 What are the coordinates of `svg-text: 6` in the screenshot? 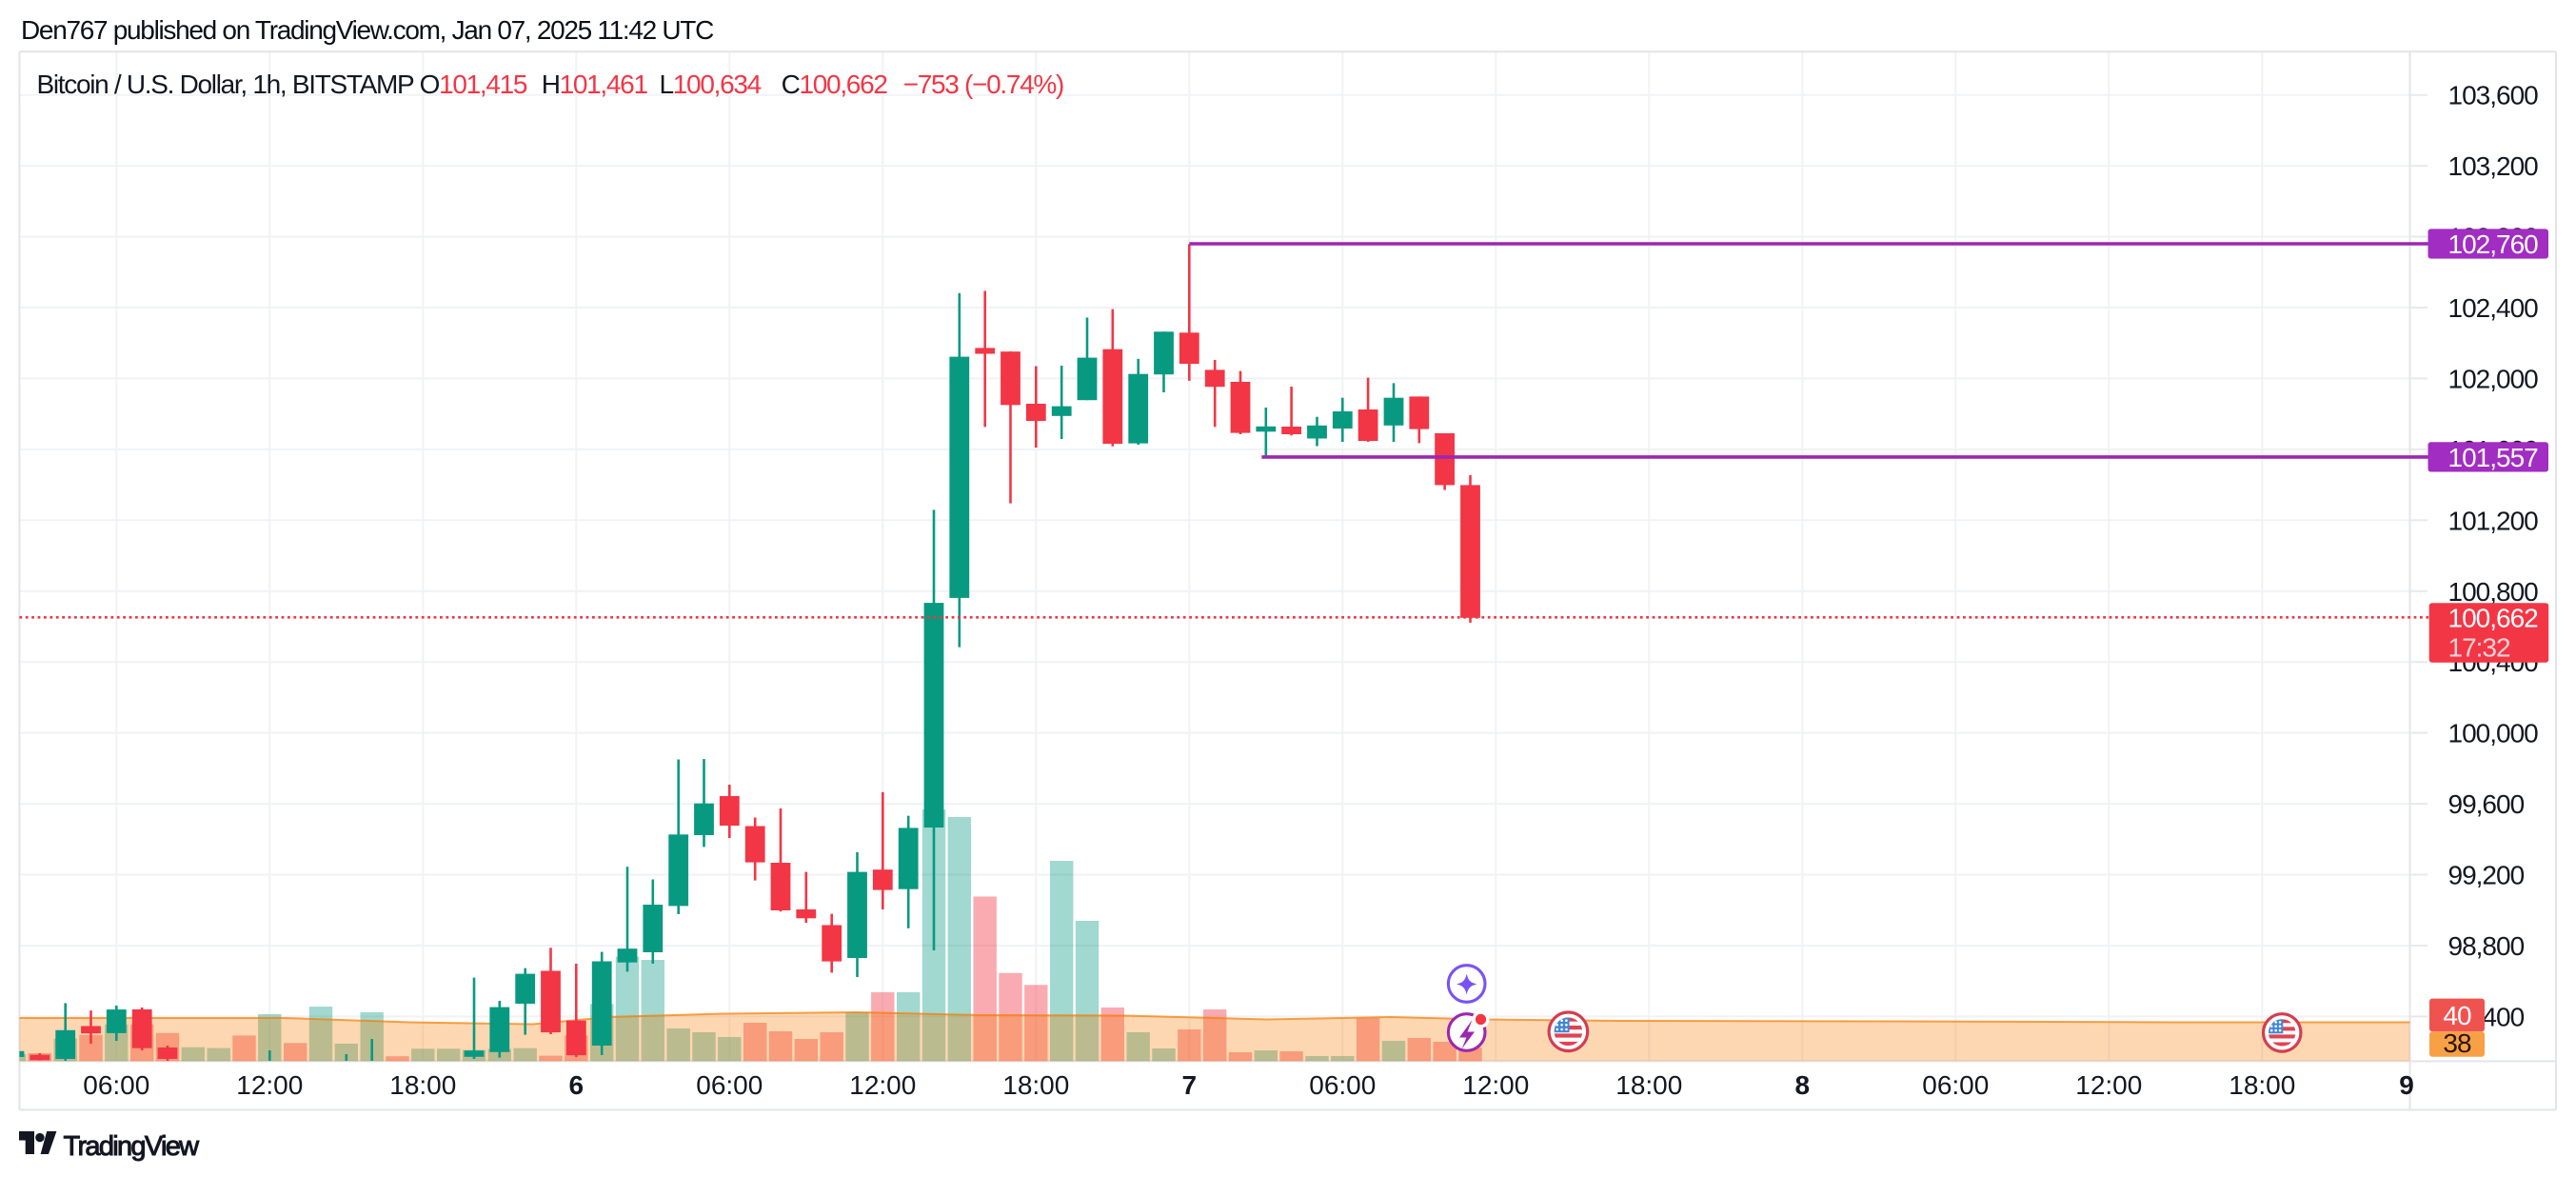 It's located at (577, 1085).